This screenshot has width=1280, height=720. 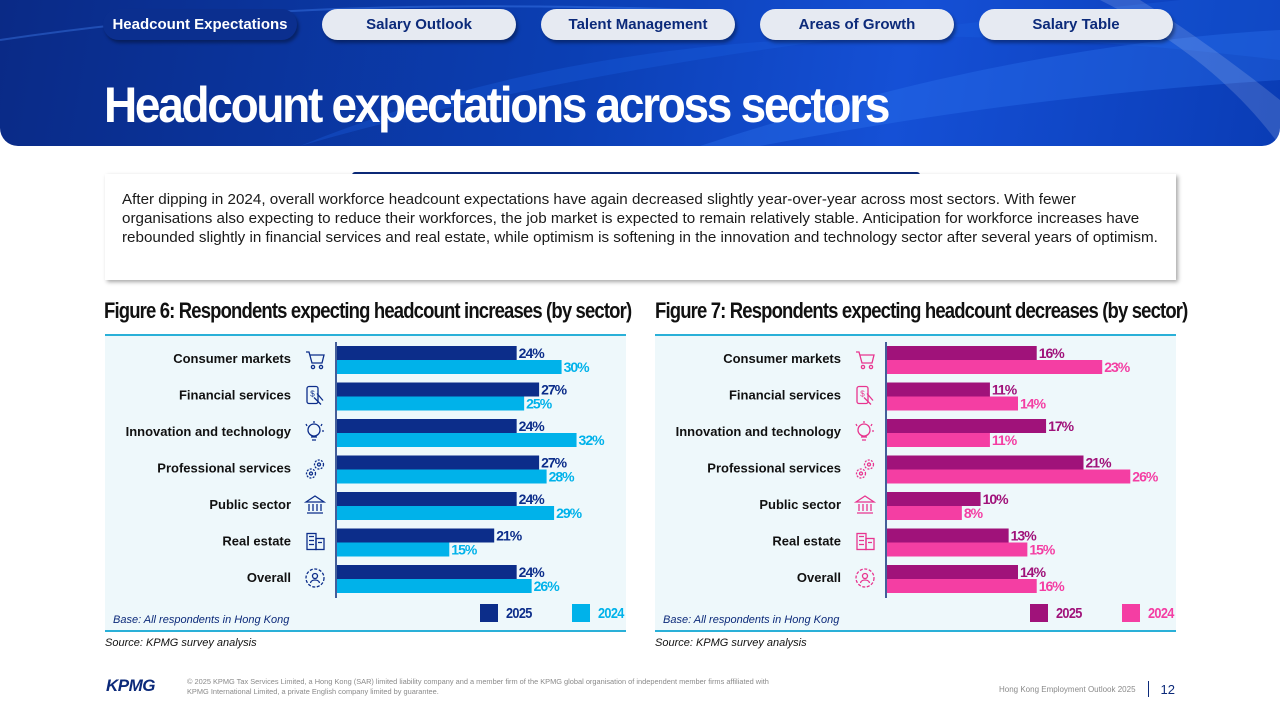 I want to click on data-label-2025: 10%, so click(x=996, y=499).